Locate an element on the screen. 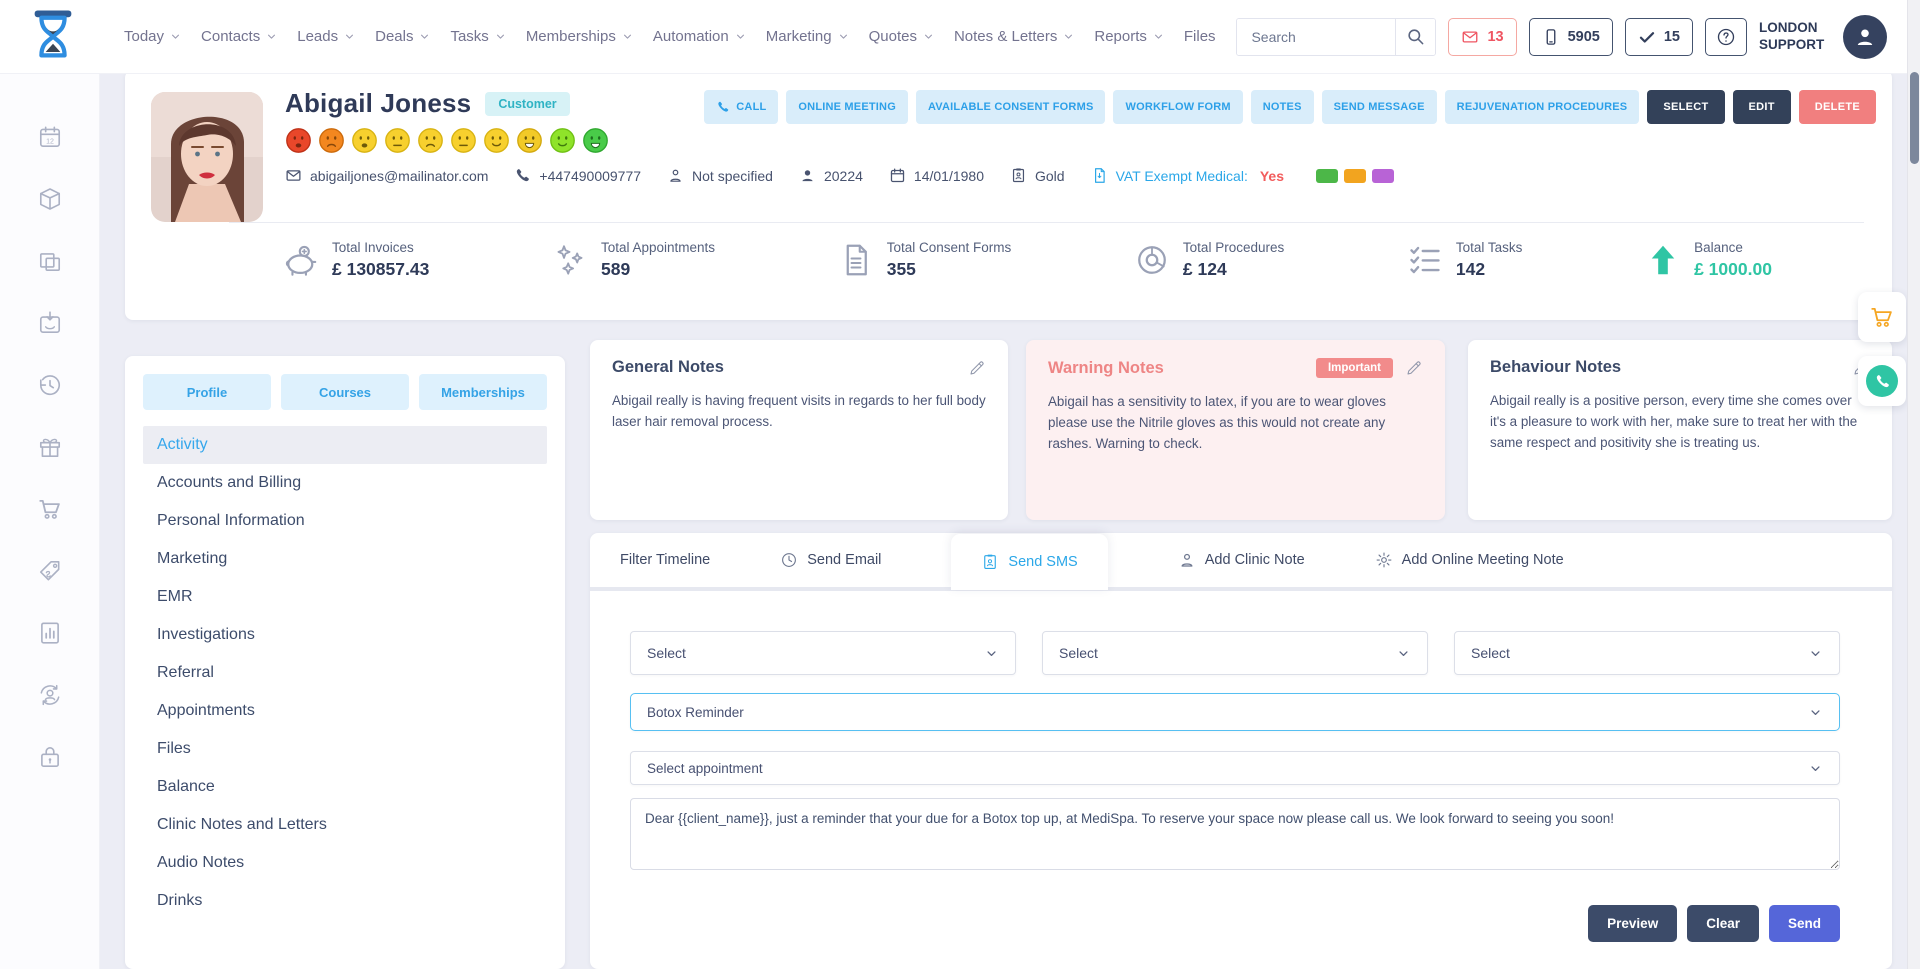  timeline-tab: Add Clinic Note is located at coordinates (1241, 560).